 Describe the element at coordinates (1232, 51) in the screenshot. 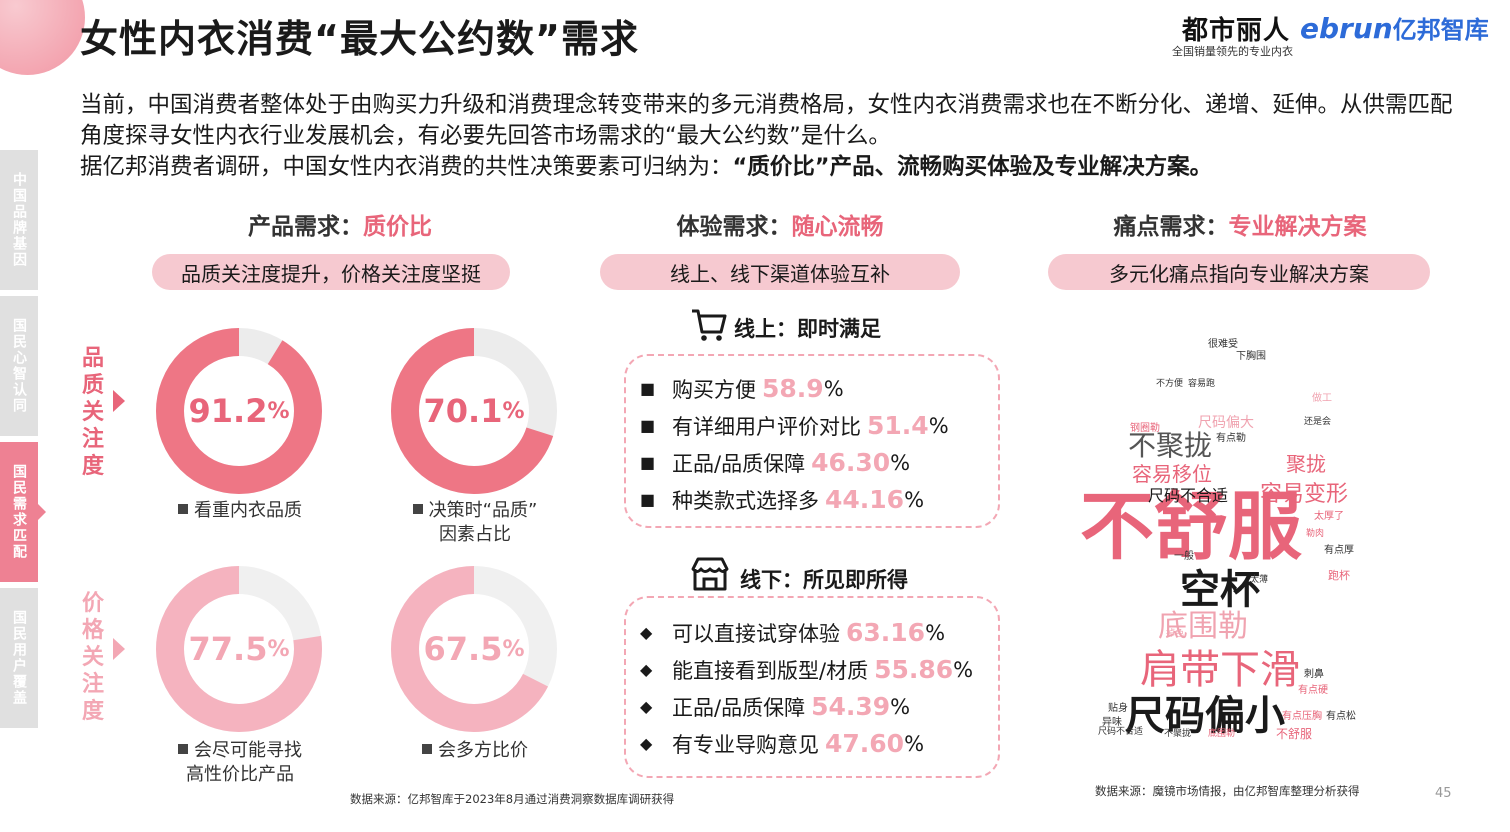

I see `brand-tagline: 全国销量领先的专业内衣` at that location.